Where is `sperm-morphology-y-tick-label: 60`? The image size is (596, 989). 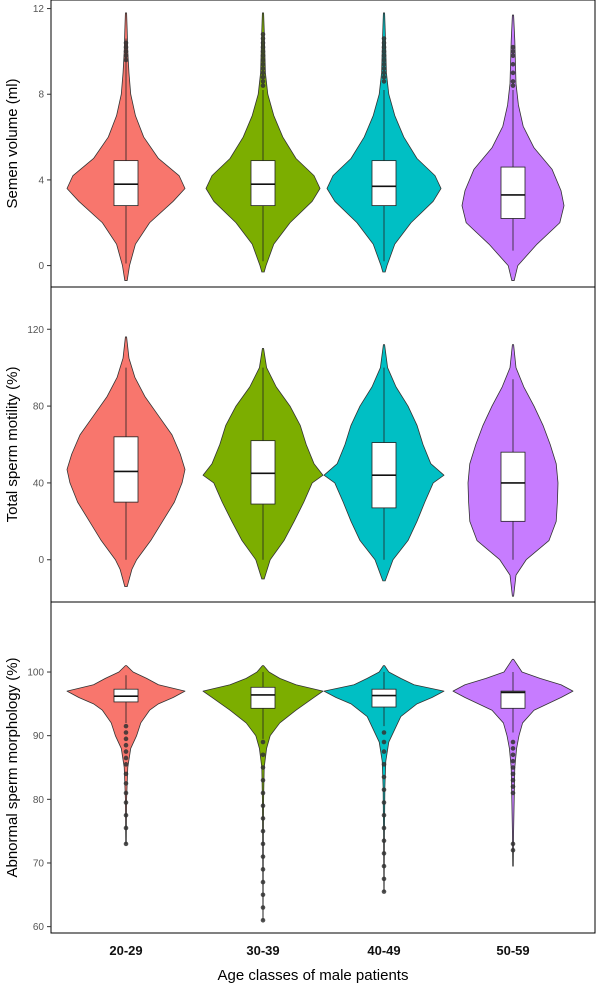
sperm-morphology-y-tick-label: 60 is located at coordinates (39, 927).